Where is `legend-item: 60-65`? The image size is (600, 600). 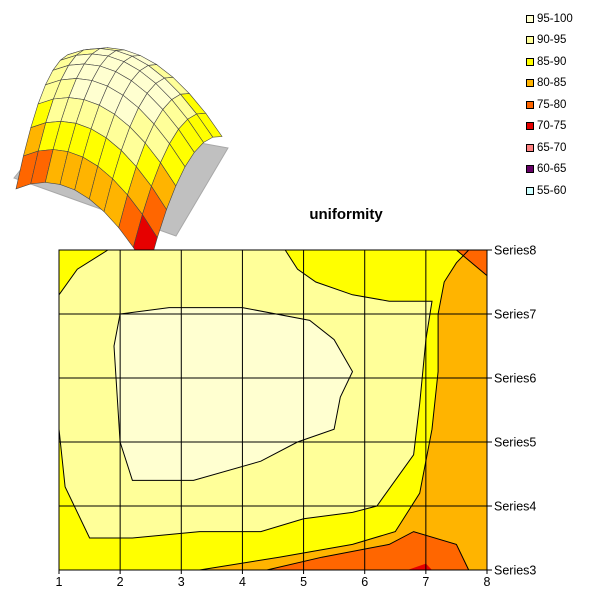 legend-item: 60-65 is located at coordinates (562, 170).